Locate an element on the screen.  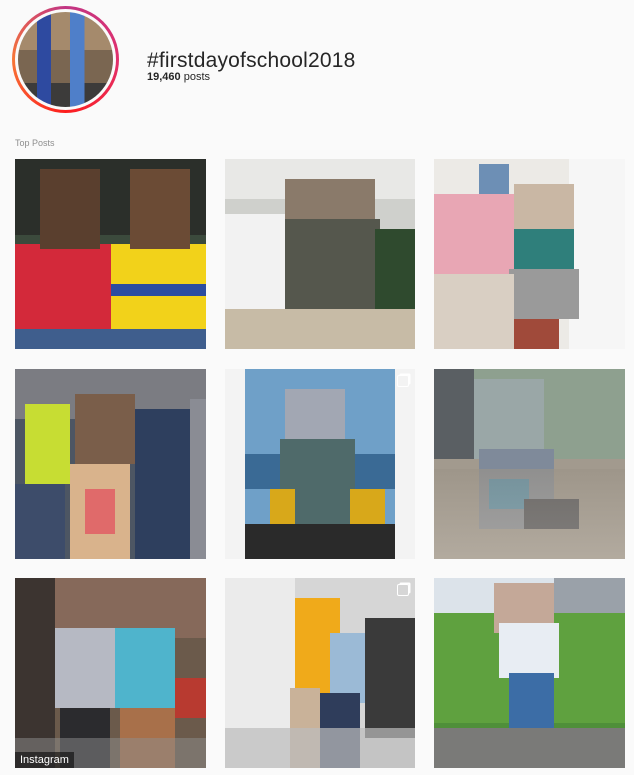
instagram-credit: Instagram is located at coordinates (44, 760).